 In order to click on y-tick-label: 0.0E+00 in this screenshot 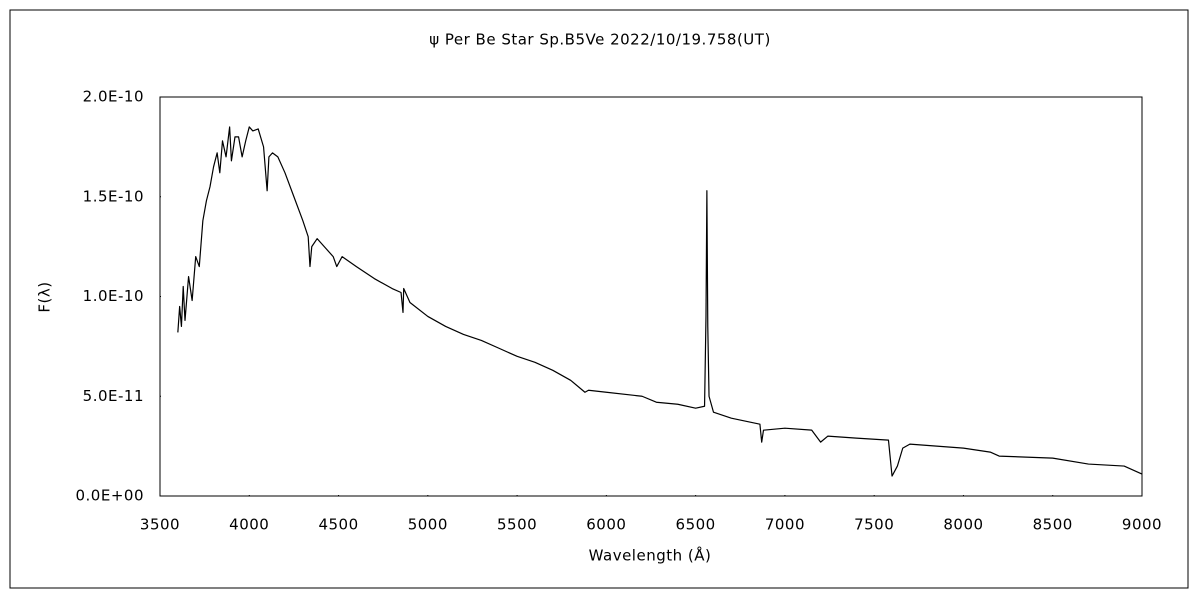, I will do `click(110, 496)`.